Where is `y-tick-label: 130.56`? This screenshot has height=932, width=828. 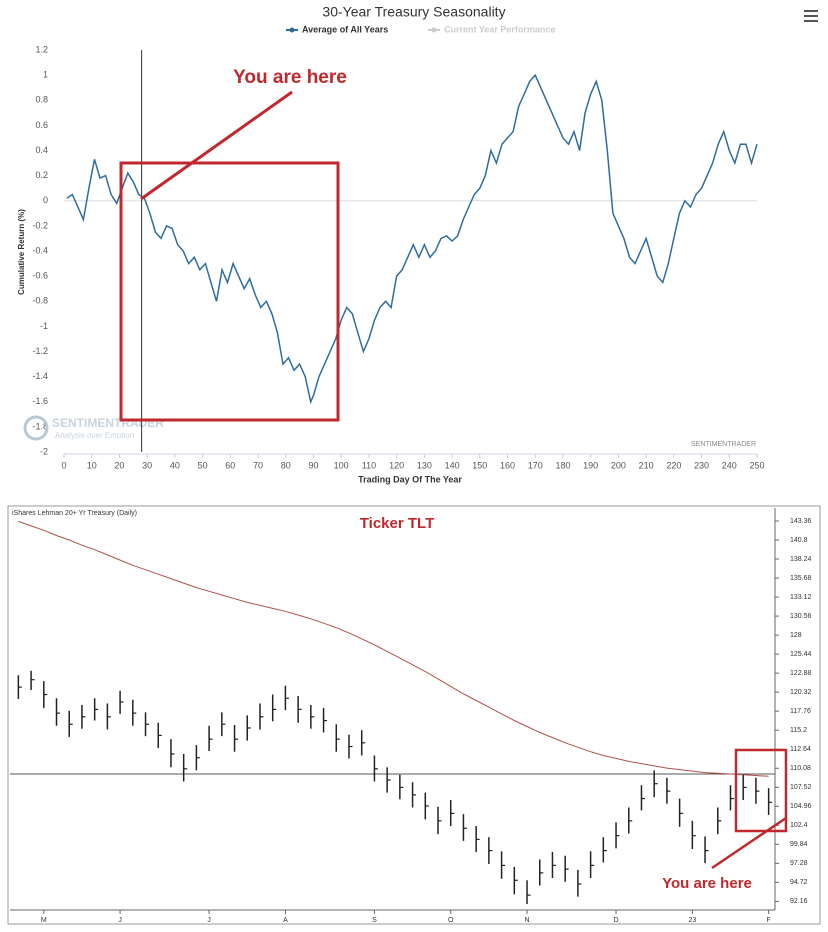
y-tick-label: 130.56 is located at coordinates (801, 616).